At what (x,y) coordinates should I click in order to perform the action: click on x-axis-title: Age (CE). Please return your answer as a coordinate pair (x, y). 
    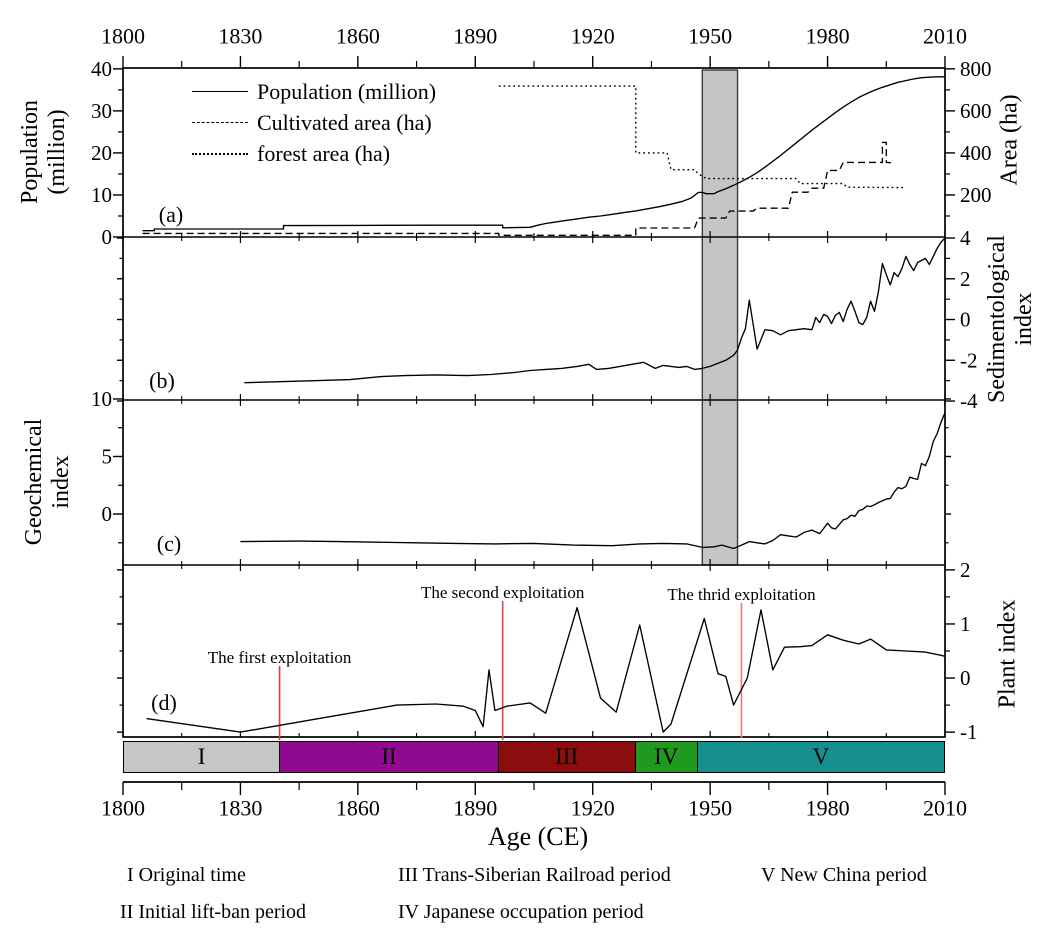
    Looking at the image, I should click on (538, 836).